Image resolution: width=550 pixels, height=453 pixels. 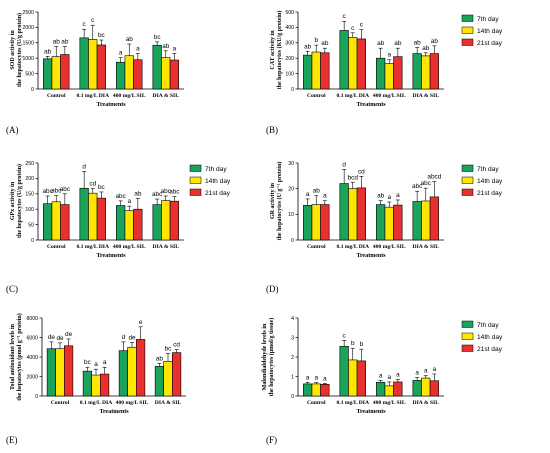 I want to click on y-tick-label: 300, so click(x=289, y=44).